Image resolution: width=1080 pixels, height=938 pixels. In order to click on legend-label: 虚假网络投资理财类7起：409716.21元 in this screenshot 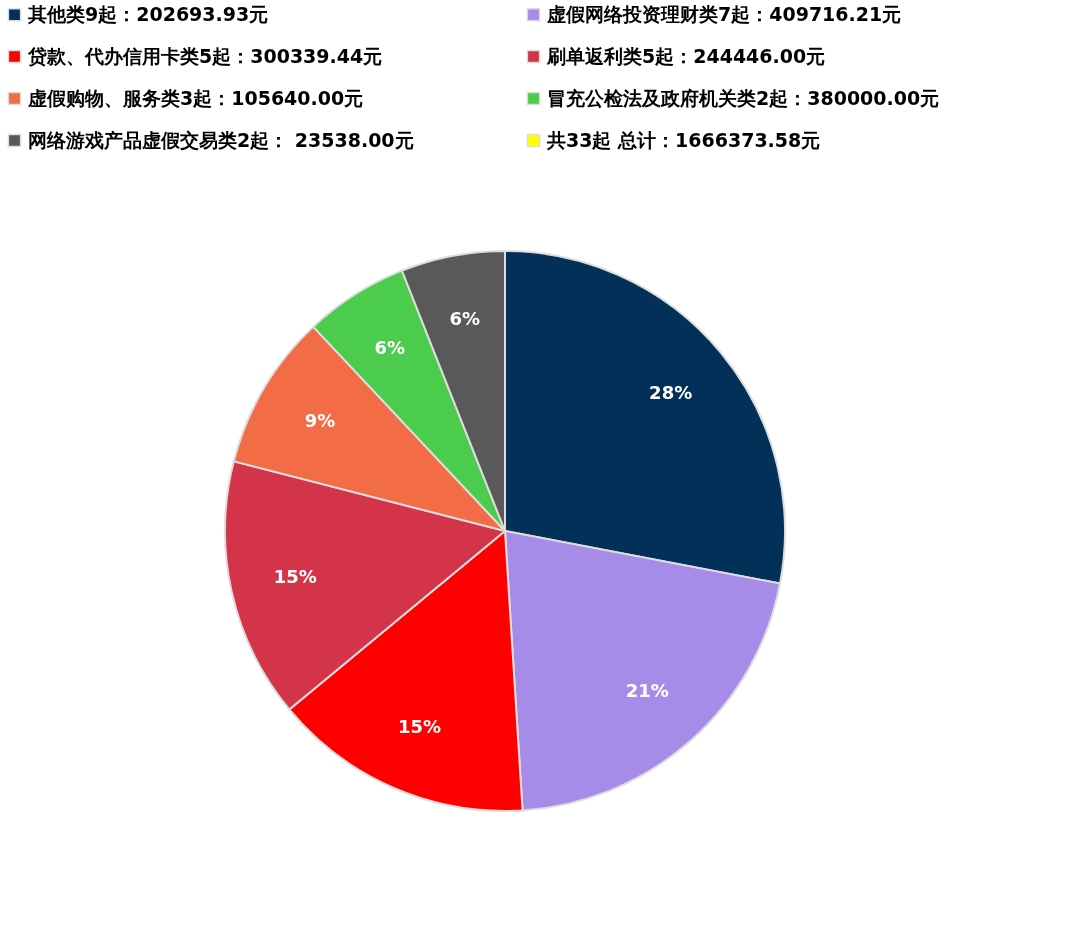, I will do `click(724, 13)`.